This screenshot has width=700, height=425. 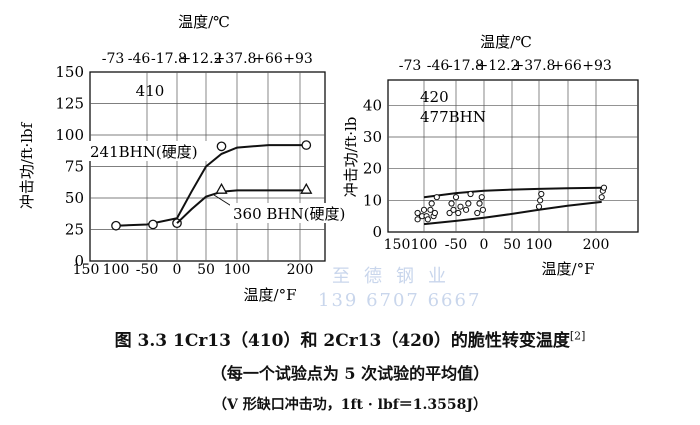 I want to click on y-tick-label: 30, so click(x=372, y=137).